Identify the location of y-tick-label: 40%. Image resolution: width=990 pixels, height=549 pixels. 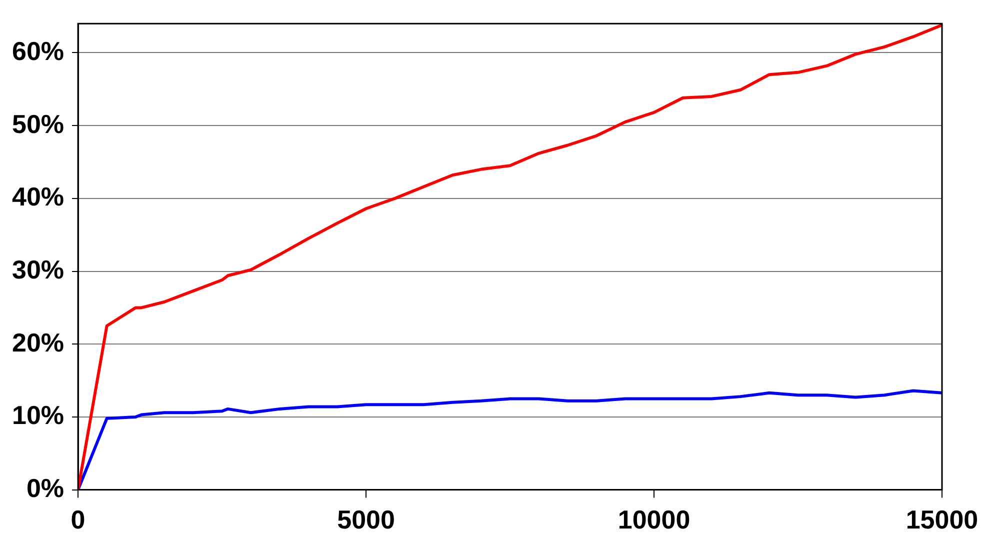
(38, 197).